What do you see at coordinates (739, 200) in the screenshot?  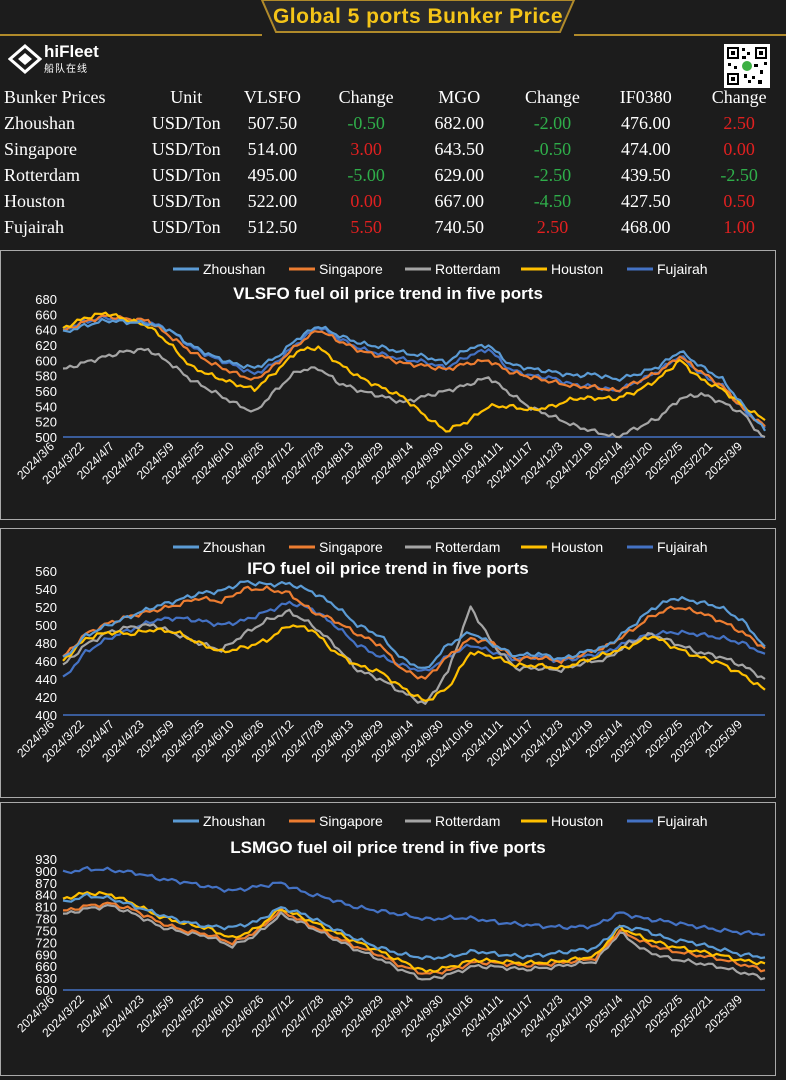 I see `if0380-change: 0.50` at bounding box center [739, 200].